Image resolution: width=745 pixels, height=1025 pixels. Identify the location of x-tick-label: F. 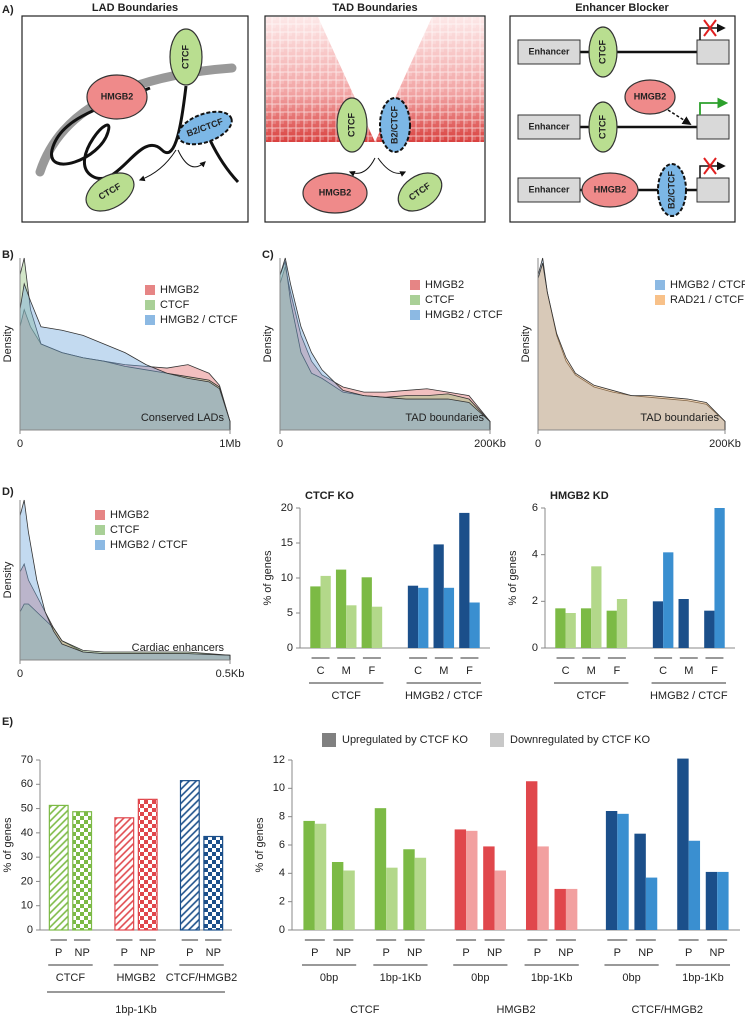
(617, 671).